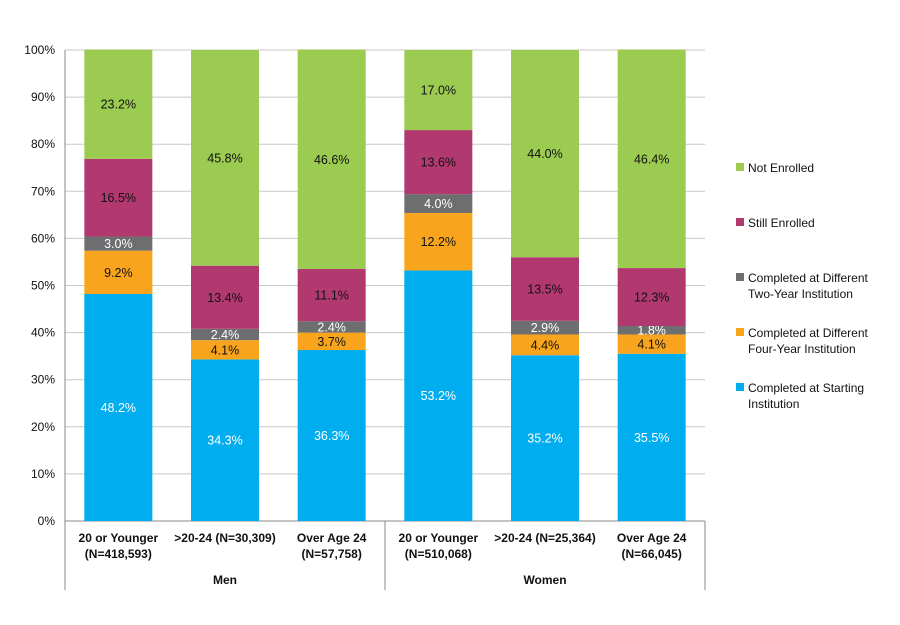 This screenshot has height=625, width=900. I want to click on data-label: 11.1%, so click(331, 296).